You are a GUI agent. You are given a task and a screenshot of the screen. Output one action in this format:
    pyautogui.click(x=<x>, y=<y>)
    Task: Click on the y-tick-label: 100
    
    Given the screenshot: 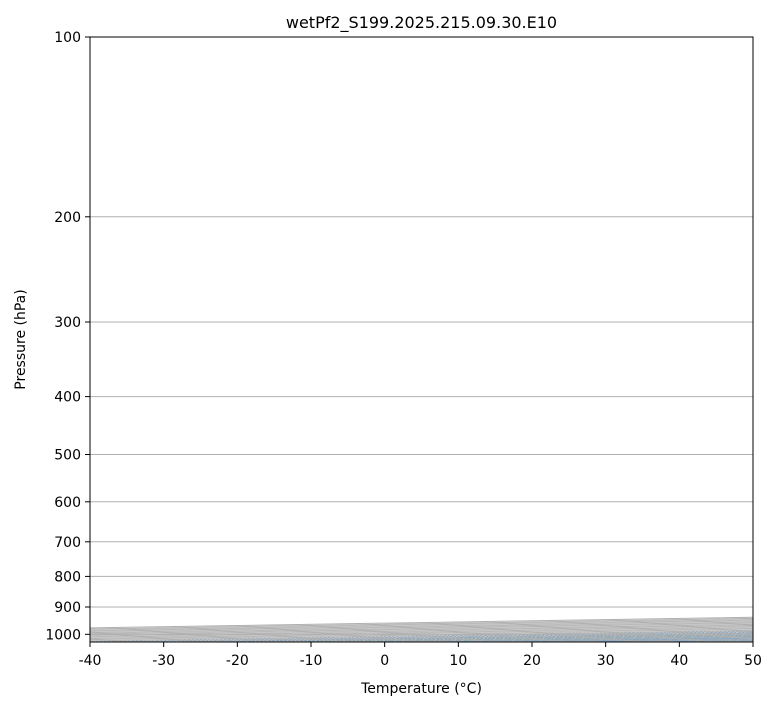 What is the action you would take?
    pyautogui.click(x=67, y=38)
    